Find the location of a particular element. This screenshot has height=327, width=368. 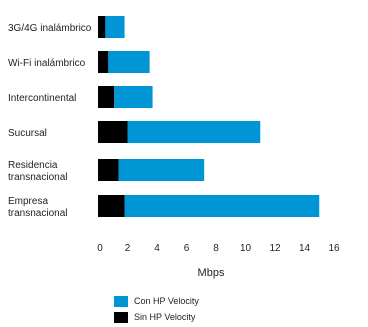

legend-item-con: Con HP Velocity is located at coordinates (156, 301).